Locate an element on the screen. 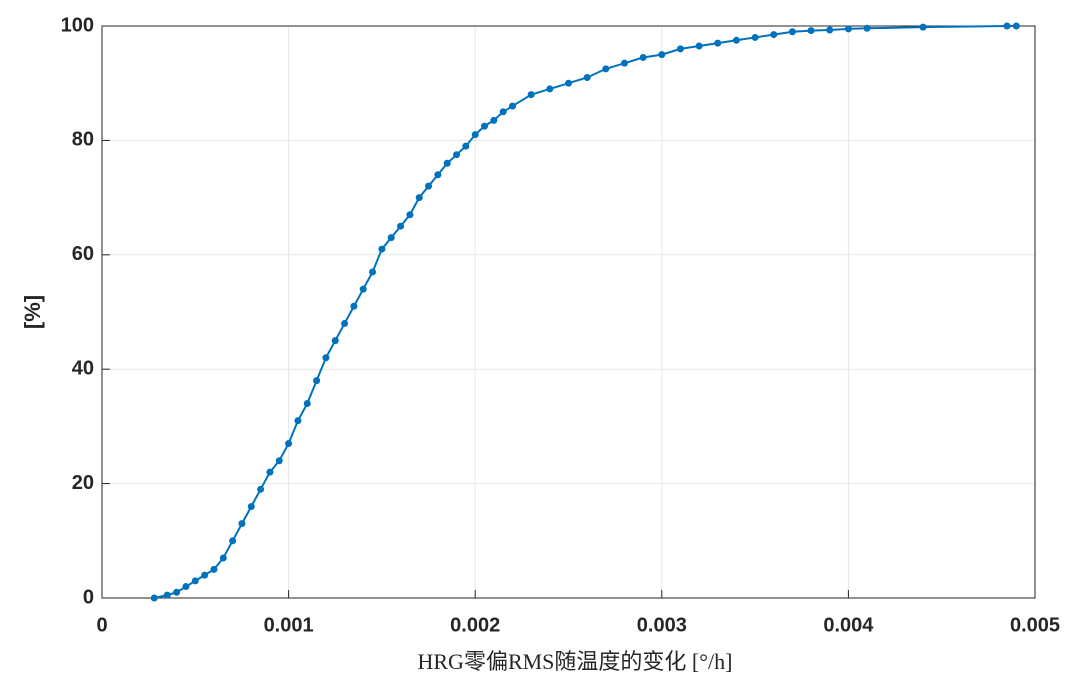  x-tick-label: 0 is located at coordinates (101, 625).